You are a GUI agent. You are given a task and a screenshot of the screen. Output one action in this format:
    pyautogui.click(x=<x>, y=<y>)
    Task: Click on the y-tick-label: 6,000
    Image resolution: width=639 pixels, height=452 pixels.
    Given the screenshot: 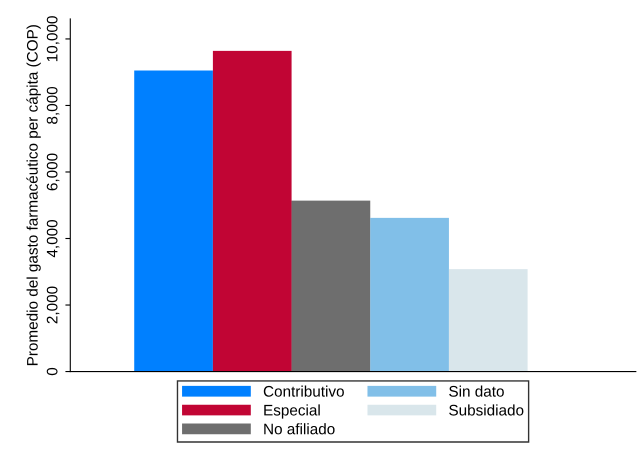 What is the action you would take?
    pyautogui.click(x=53, y=171)
    